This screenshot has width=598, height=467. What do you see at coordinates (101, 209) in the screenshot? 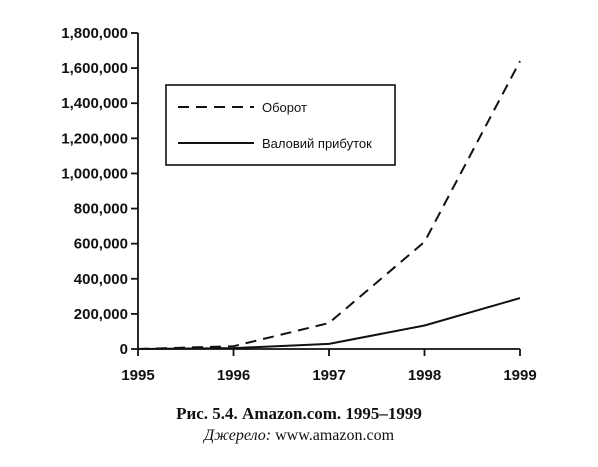
I see `y-tick-label: 800,000` at bounding box center [101, 209].